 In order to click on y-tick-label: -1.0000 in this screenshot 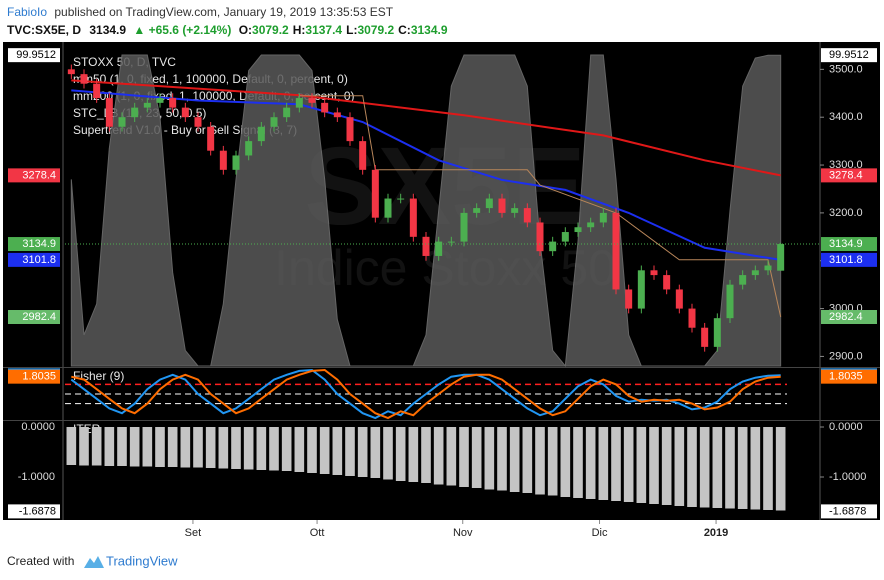, I will do `click(847, 477)`.